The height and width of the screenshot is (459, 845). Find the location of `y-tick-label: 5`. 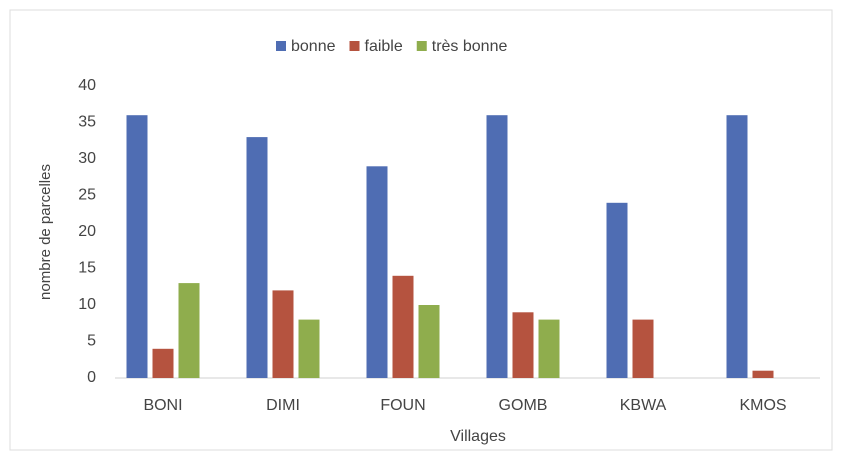

y-tick-label: 5 is located at coordinates (91, 341).